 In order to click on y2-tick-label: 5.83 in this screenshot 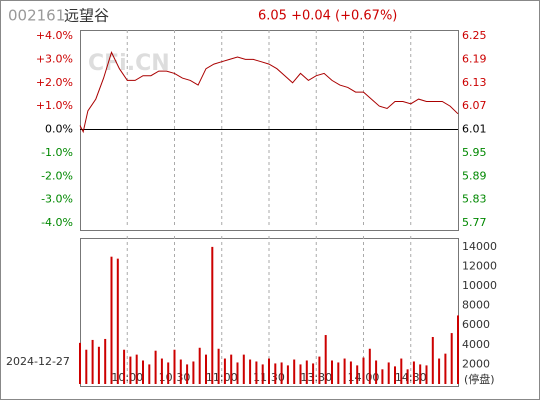, I will do `click(474, 199)`.